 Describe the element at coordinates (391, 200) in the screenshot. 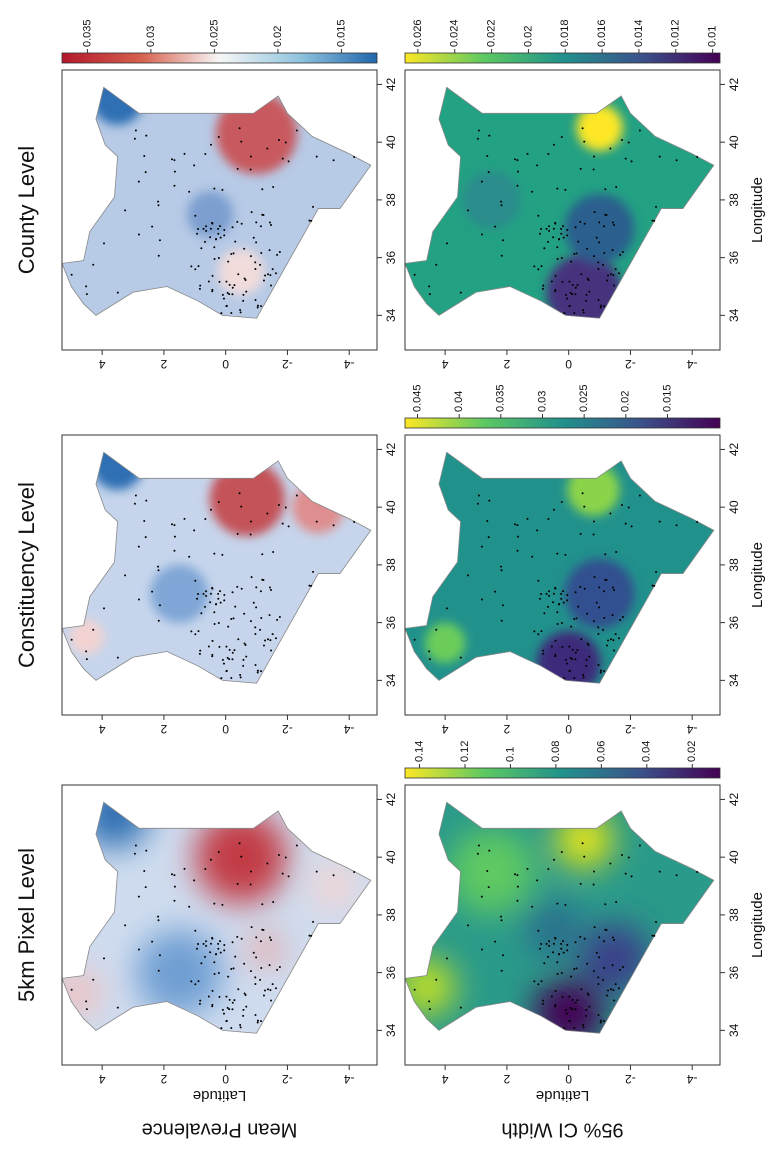

I see `x-tick-label: 38` at that location.